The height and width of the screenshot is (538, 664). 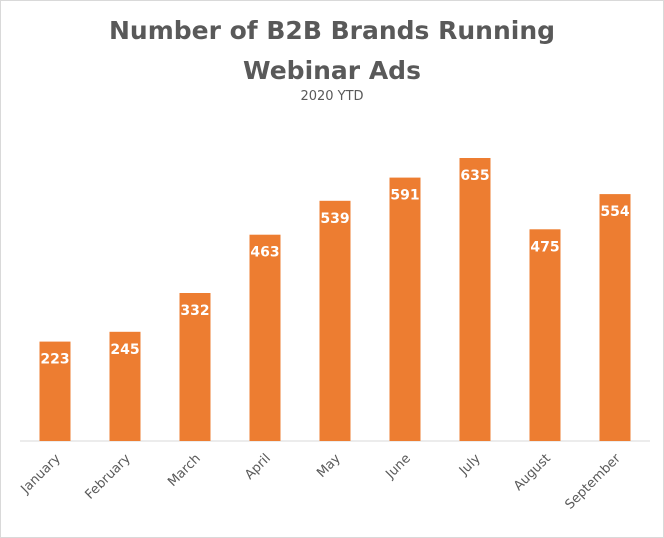 I want to click on data-label-march: 332, so click(x=194, y=311).